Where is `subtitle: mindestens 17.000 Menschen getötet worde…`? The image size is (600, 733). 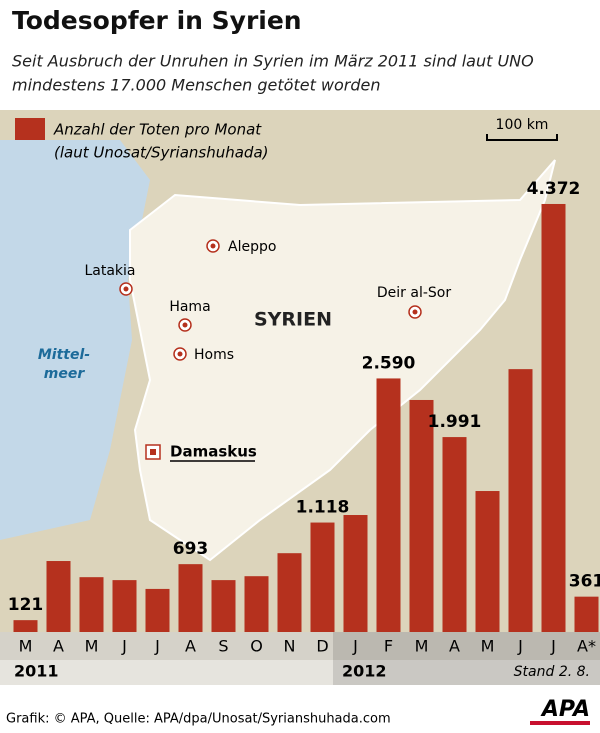 subtitle: mindestens 17.000 Menschen getötet worde… is located at coordinates (196, 85).